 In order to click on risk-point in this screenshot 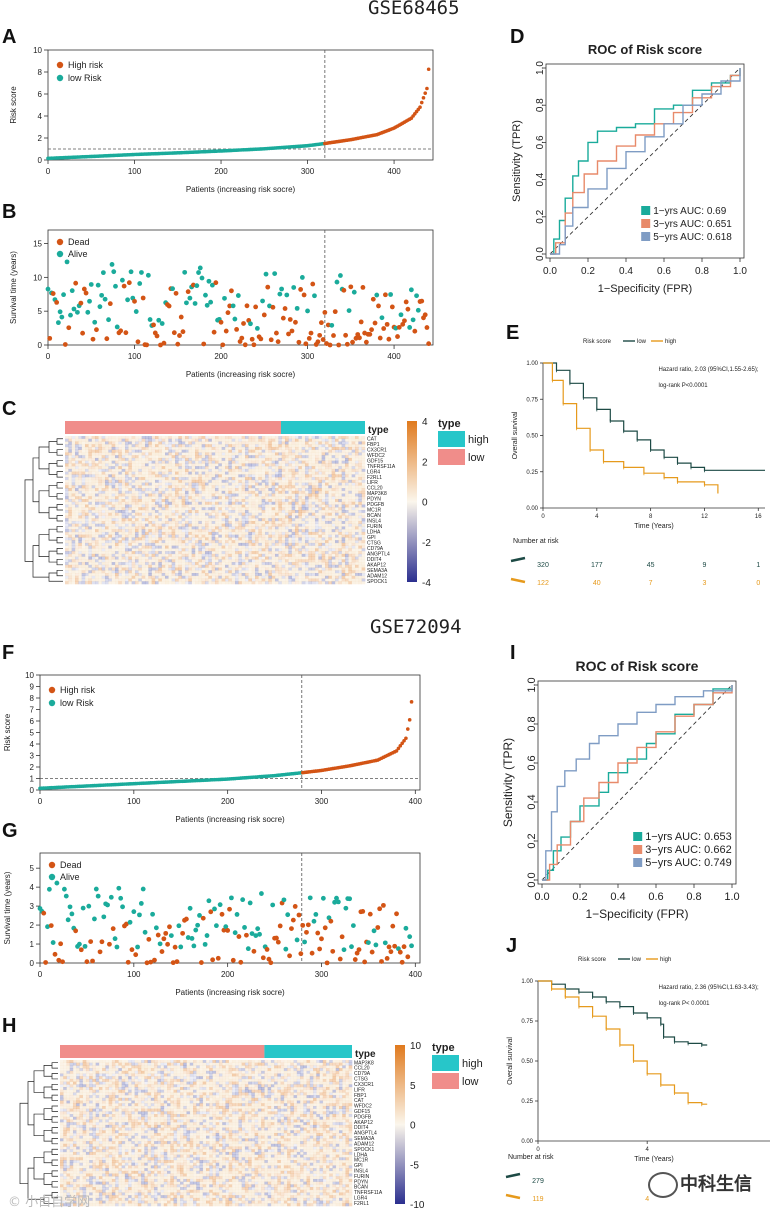, I will do `click(425, 93)`.